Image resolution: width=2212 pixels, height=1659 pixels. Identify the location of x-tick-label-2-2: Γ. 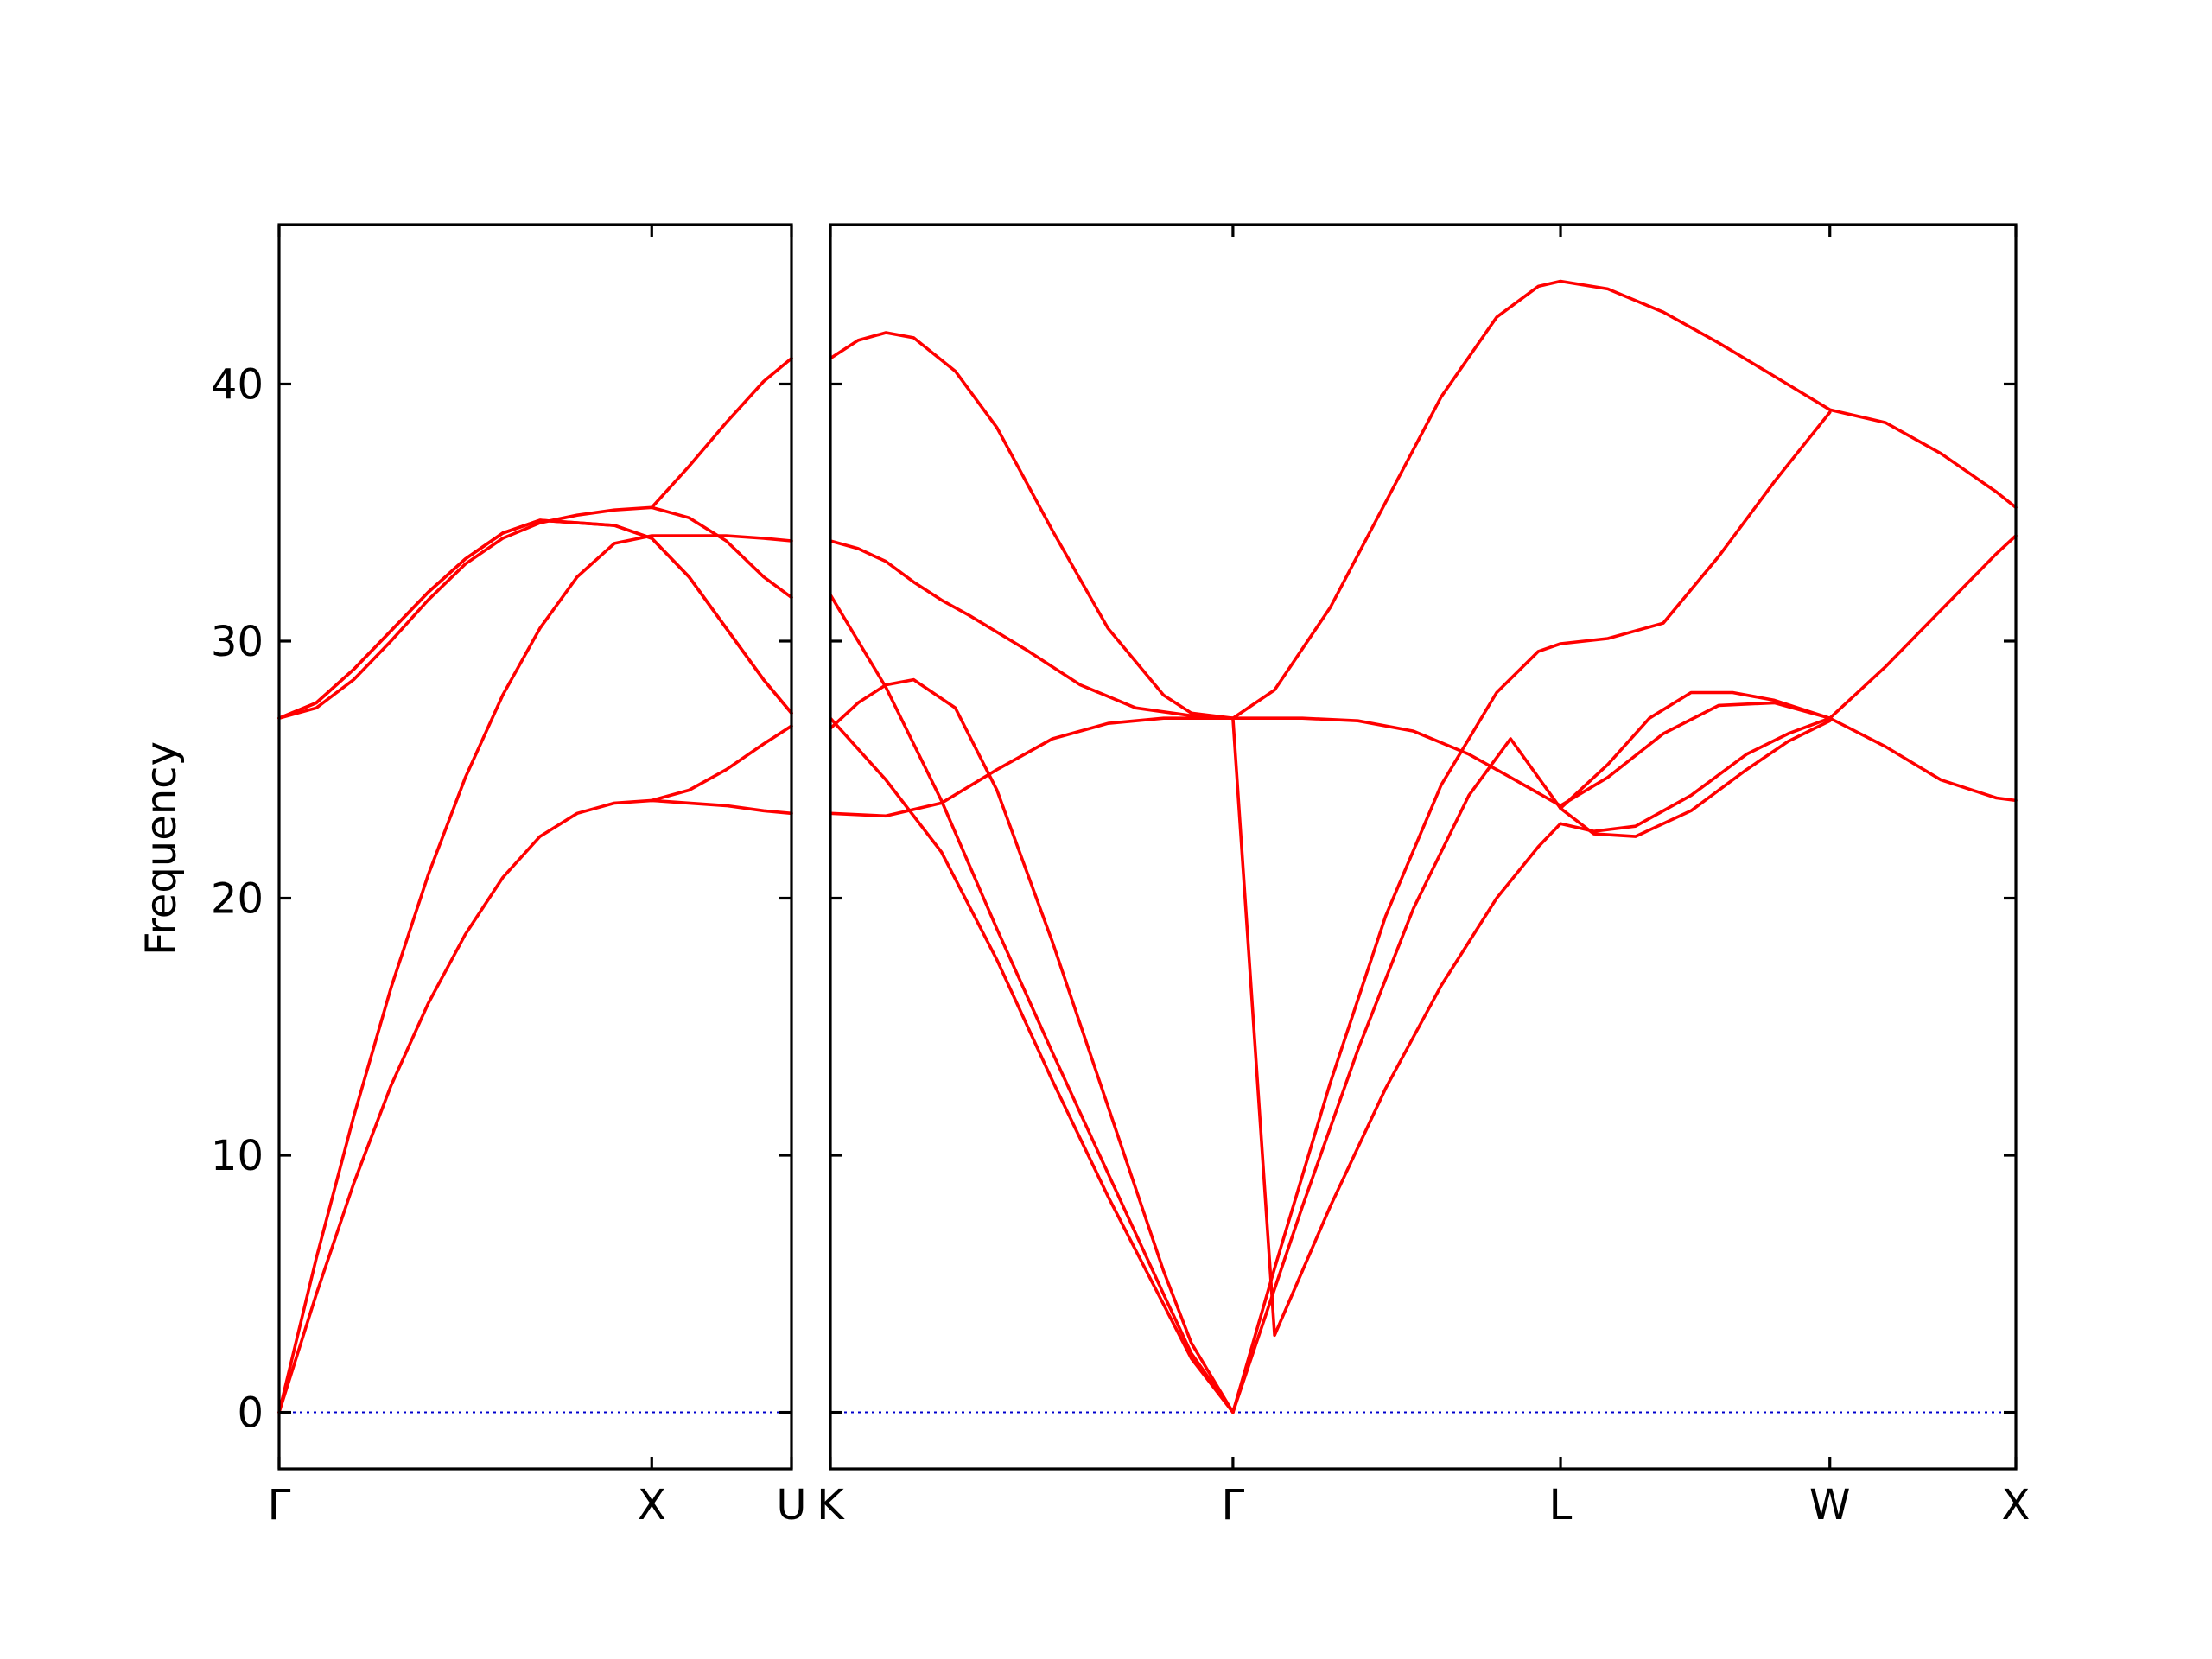
(1233, 1505).